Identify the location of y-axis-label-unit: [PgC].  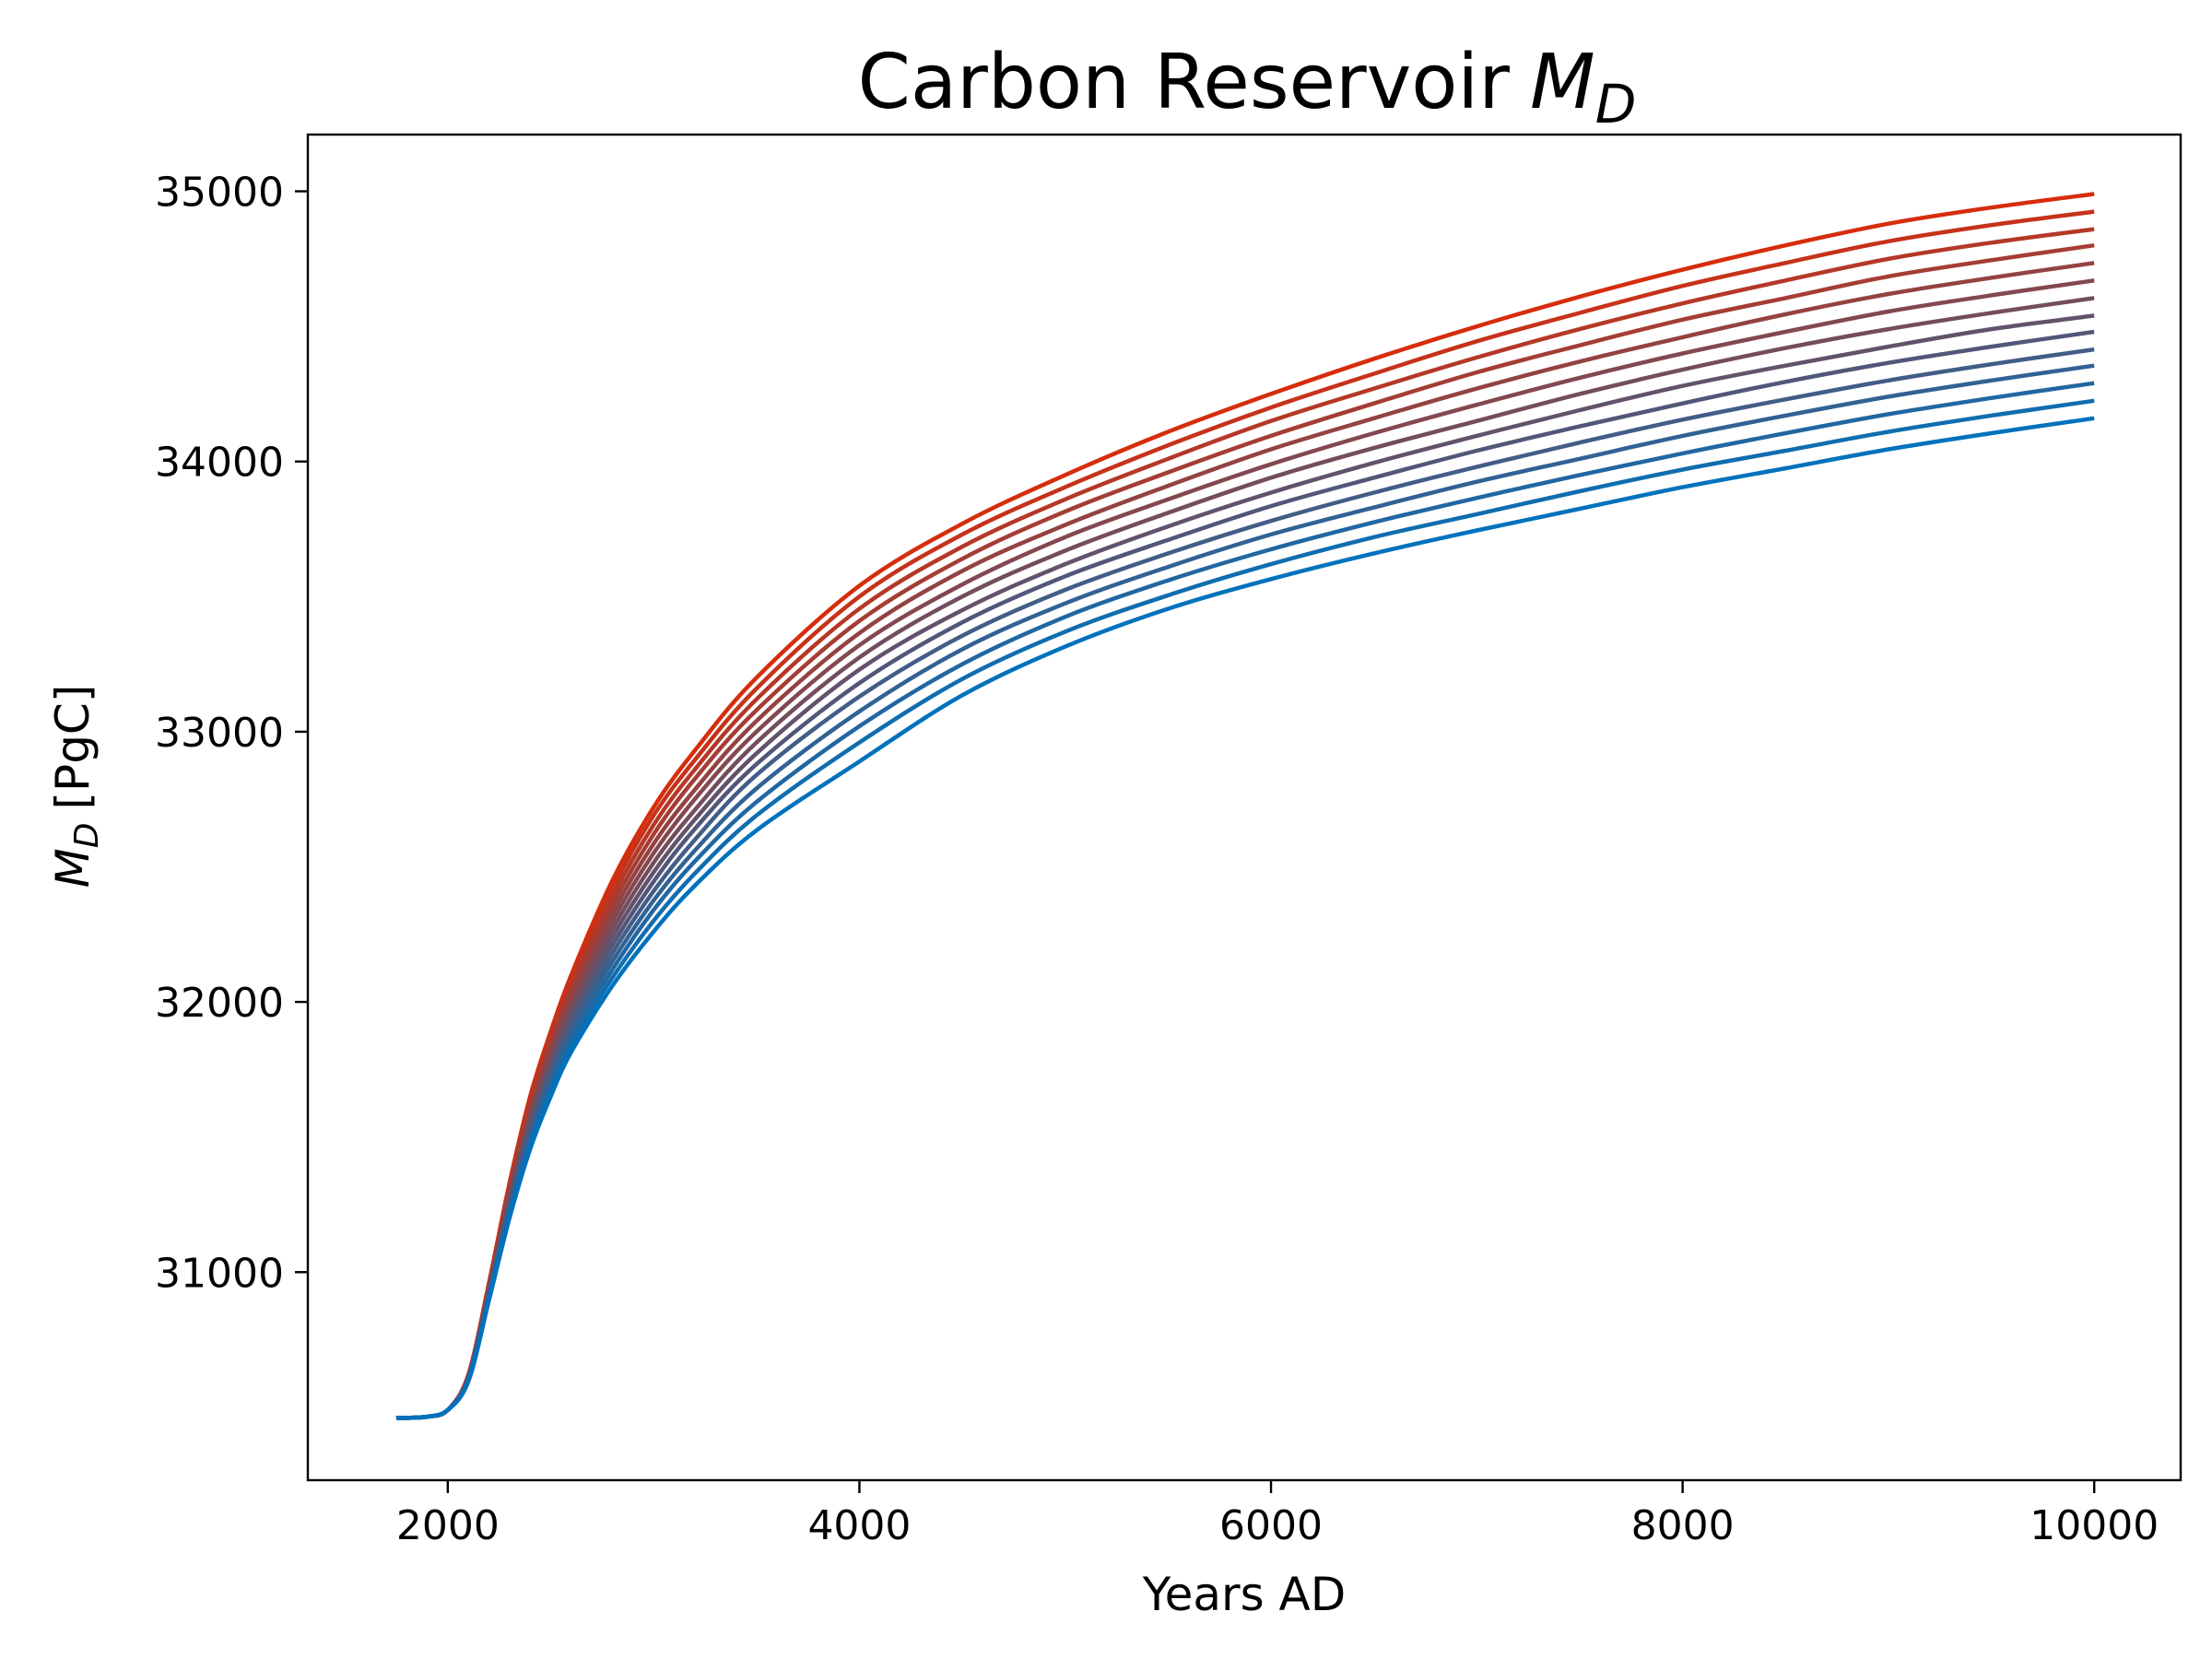
(73, 747).